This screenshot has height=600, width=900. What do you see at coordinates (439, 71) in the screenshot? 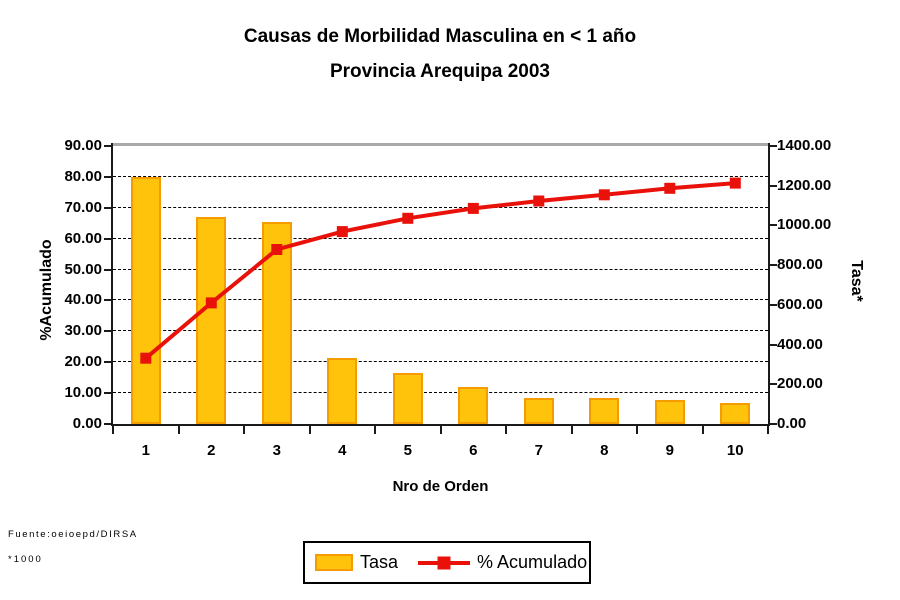
I see `chart-subtitle: Provincia Arequipa 2003` at bounding box center [439, 71].